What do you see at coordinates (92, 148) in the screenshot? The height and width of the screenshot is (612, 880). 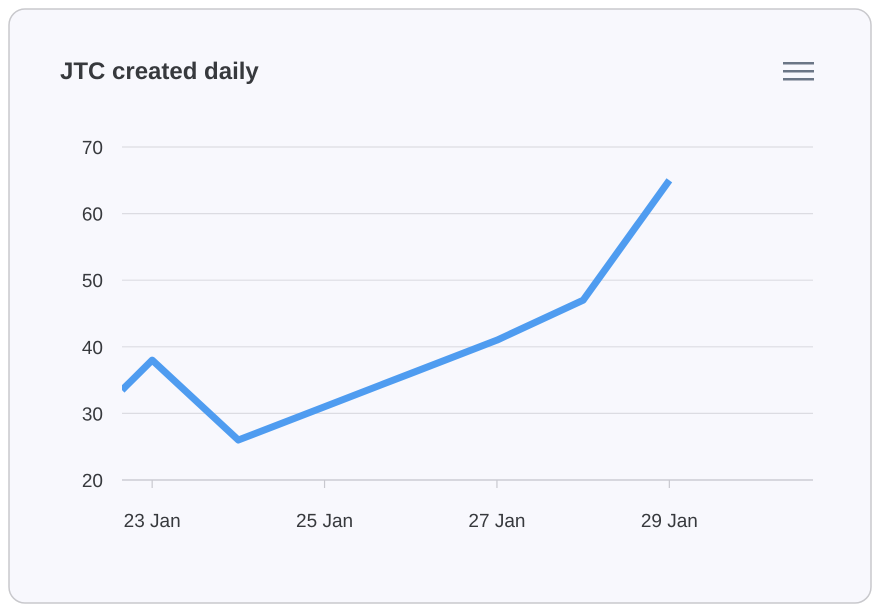 I see `y-tick-label: 70` at bounding box center [92, 148].